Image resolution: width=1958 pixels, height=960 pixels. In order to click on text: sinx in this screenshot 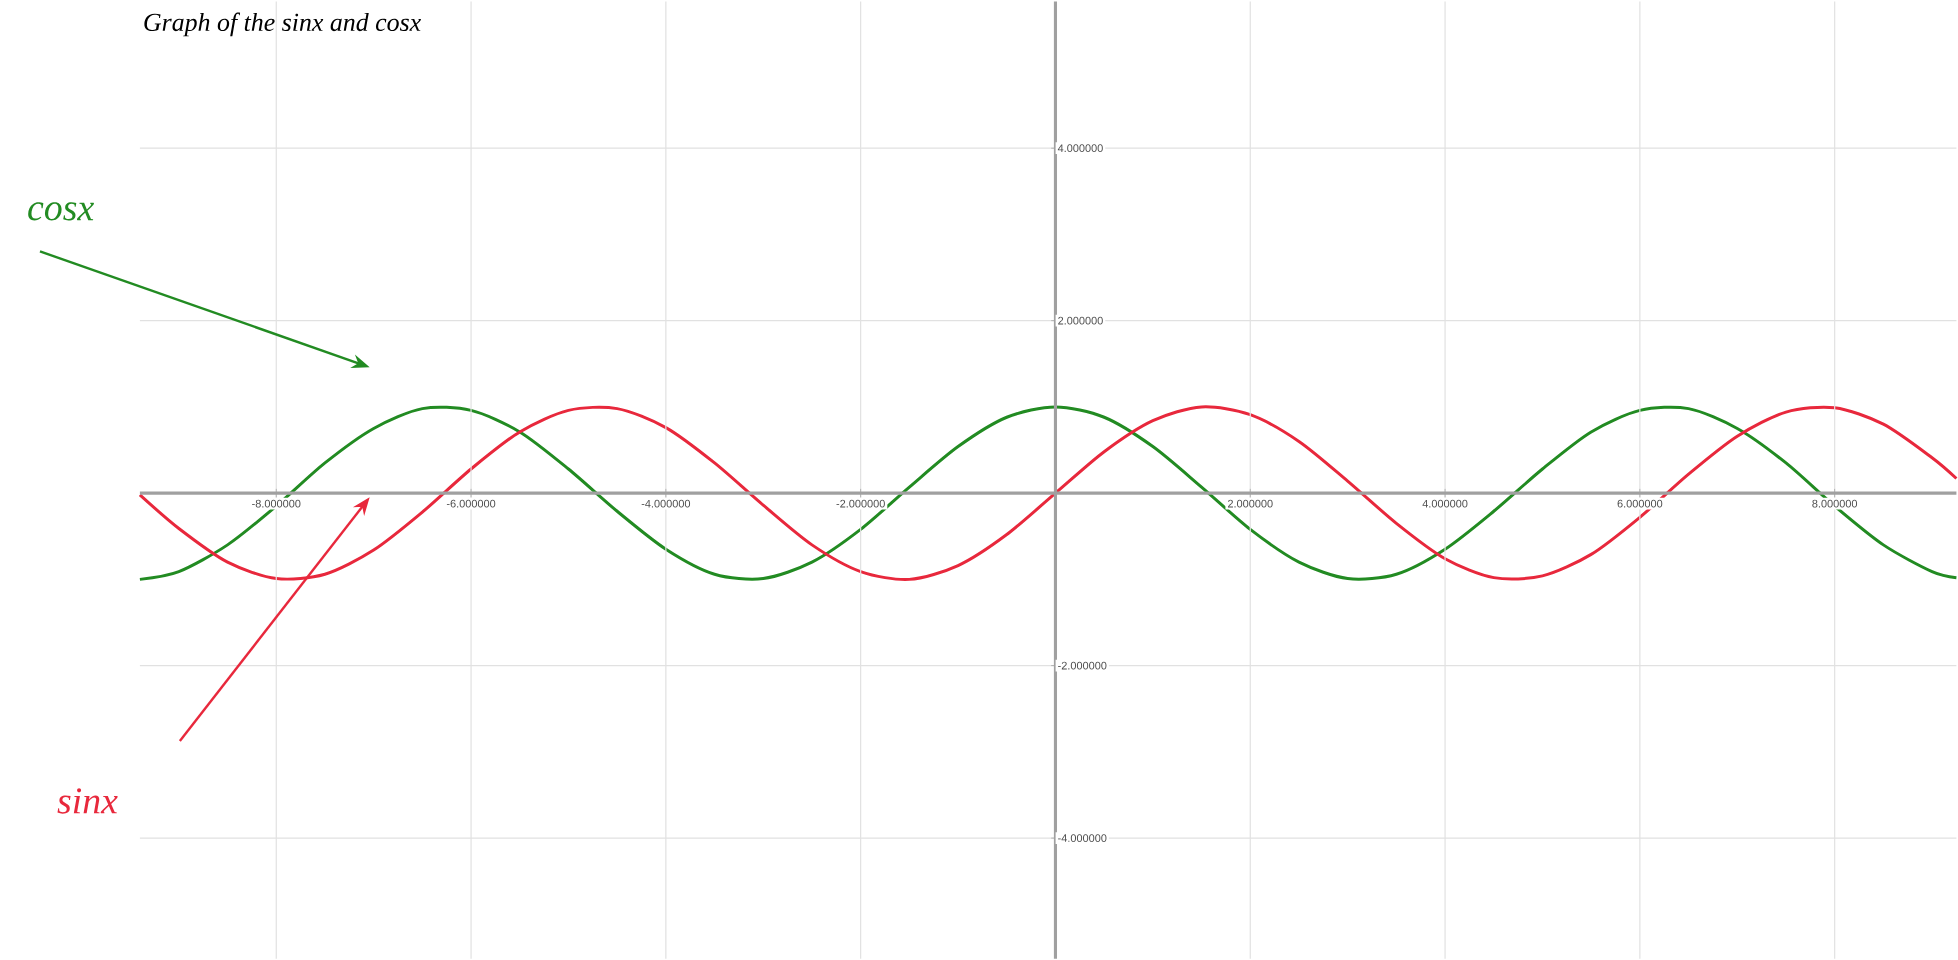, I will do `click(87, 801)`.